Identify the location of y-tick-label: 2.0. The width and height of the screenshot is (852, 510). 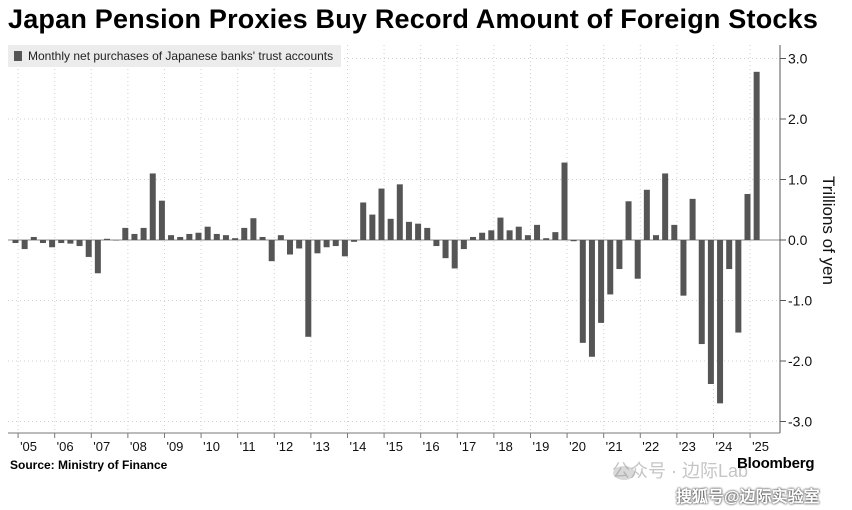
(798, 119).